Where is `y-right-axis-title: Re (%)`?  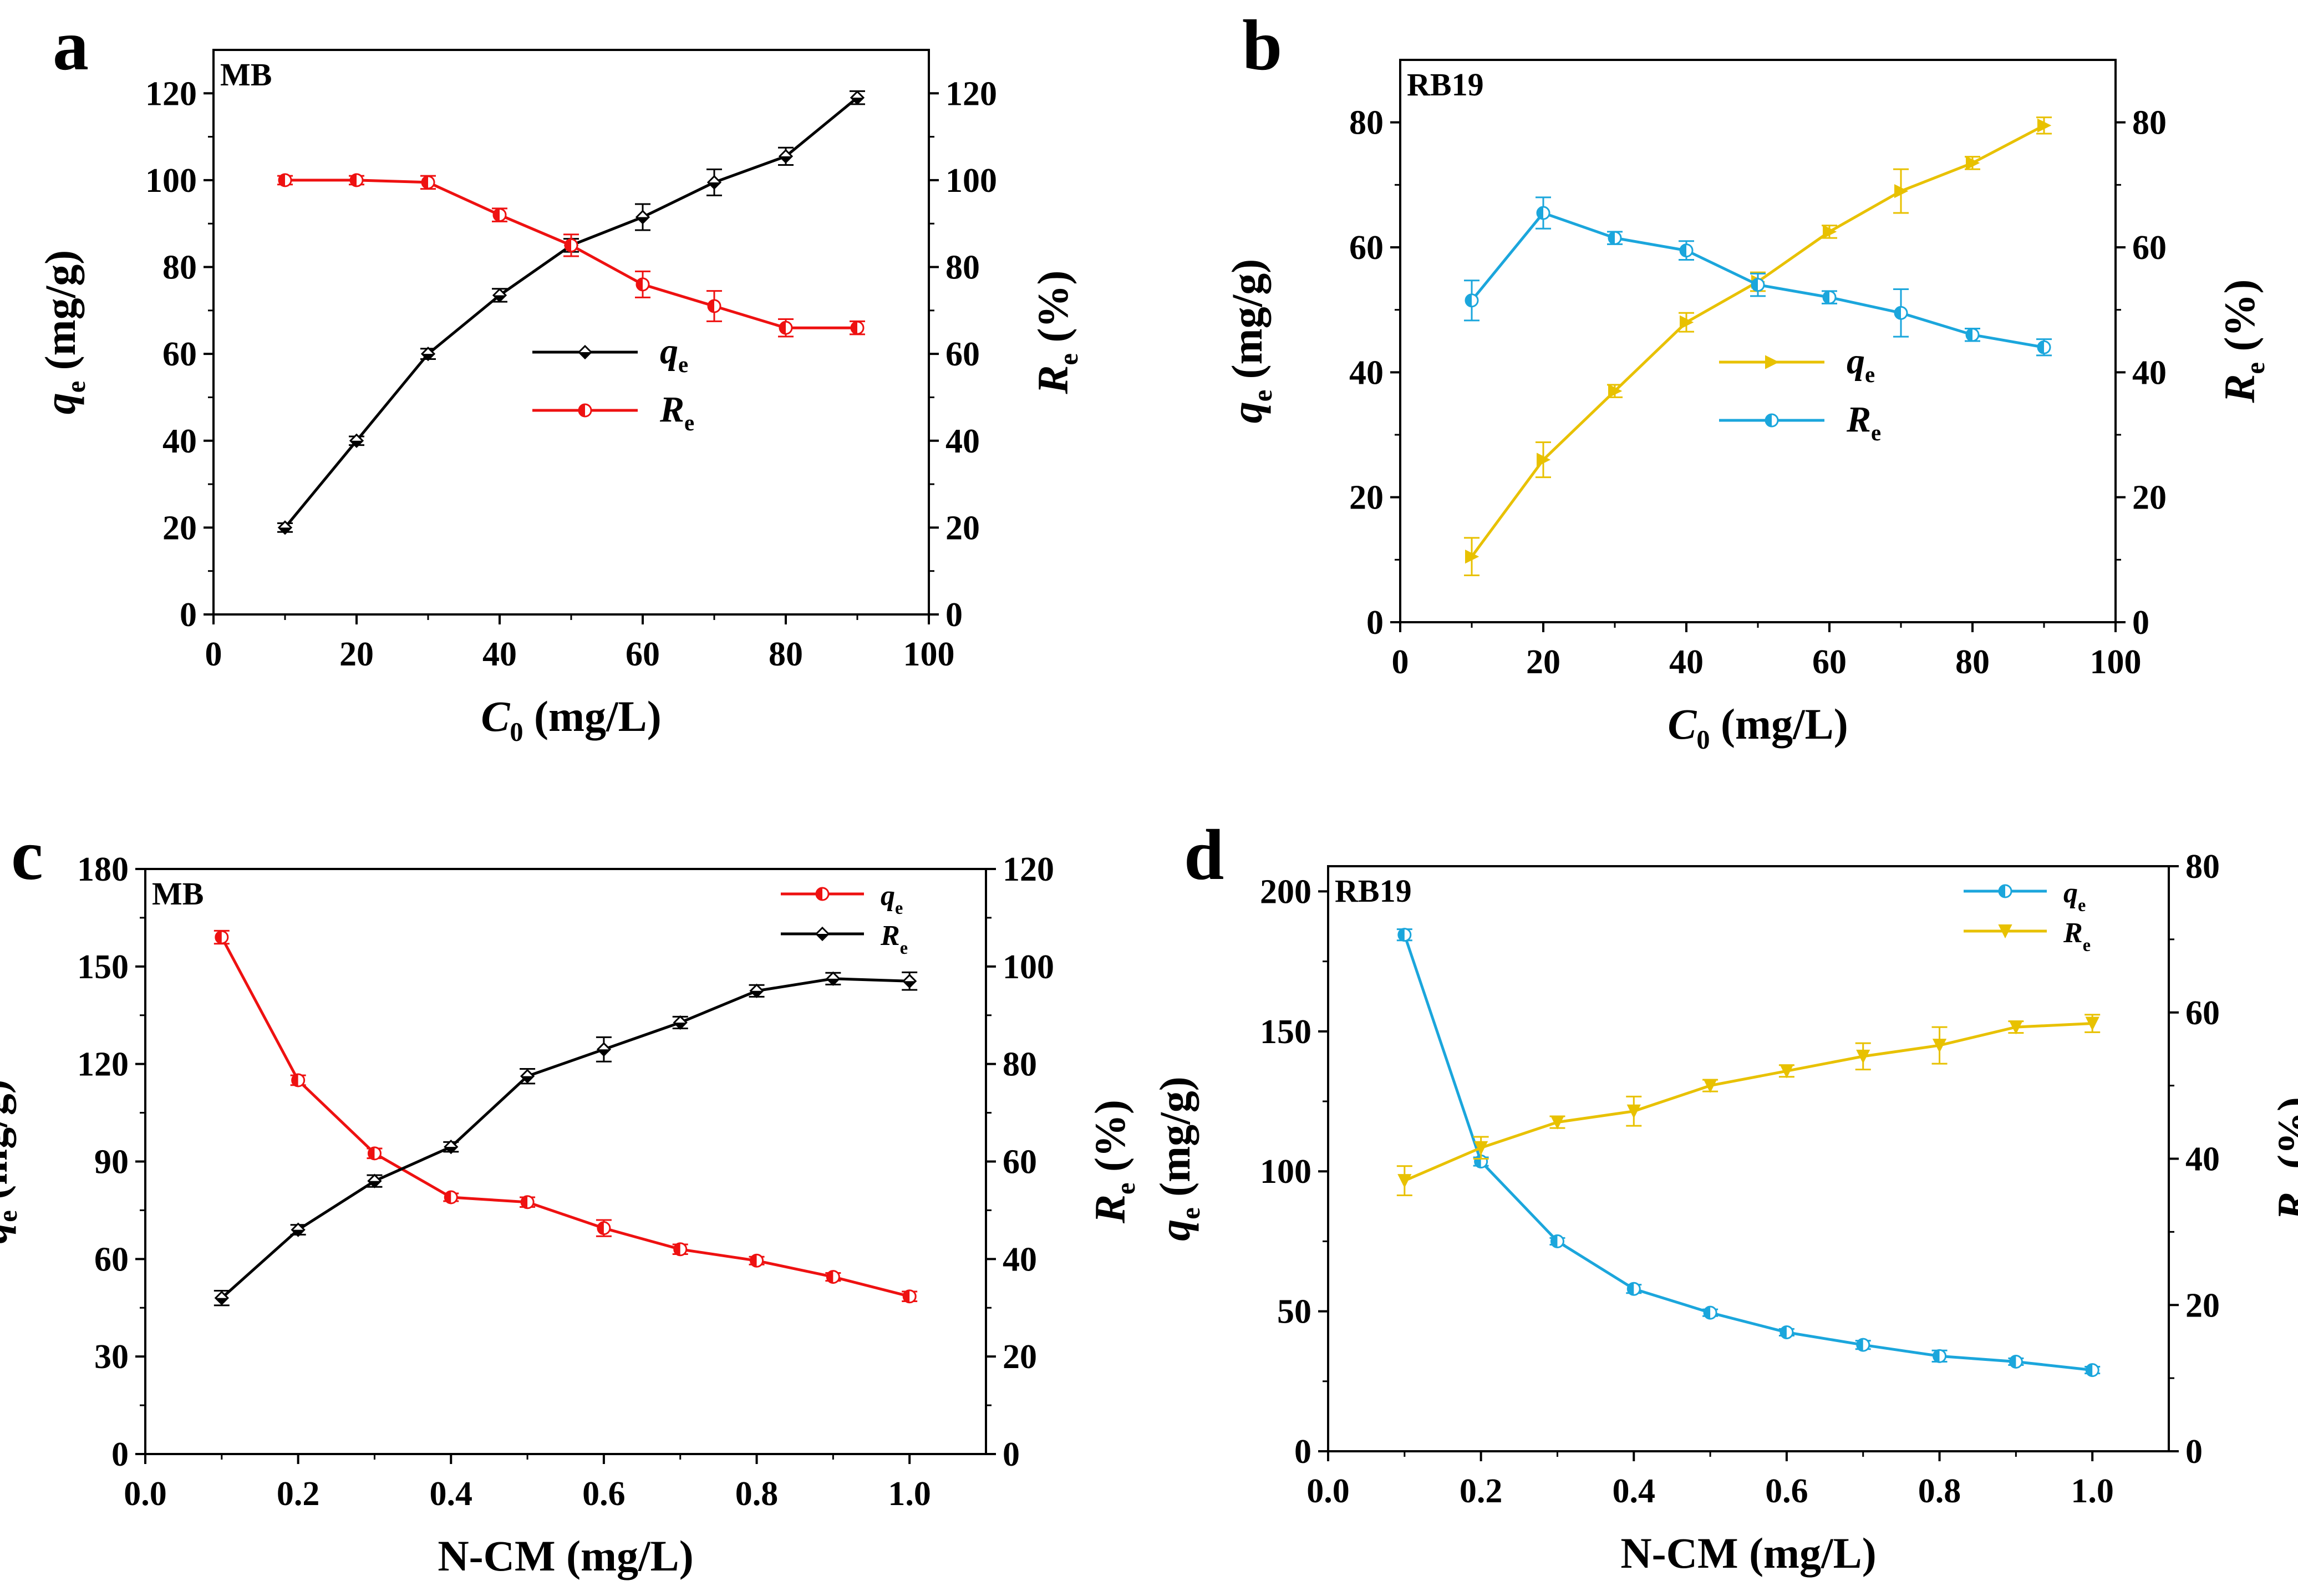
y-right-axis-title: Re (%) is located at coordinates (2283, 1159).